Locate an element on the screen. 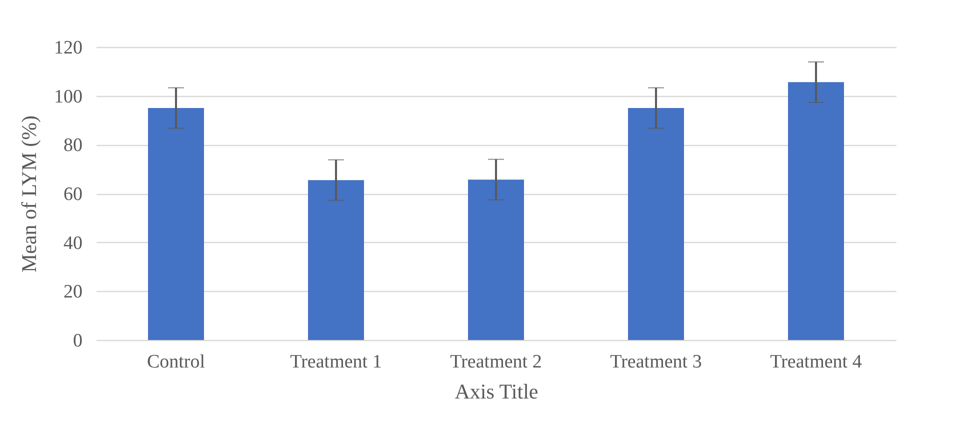  y-tick-label: 20 is located at coordinates (73, 292).